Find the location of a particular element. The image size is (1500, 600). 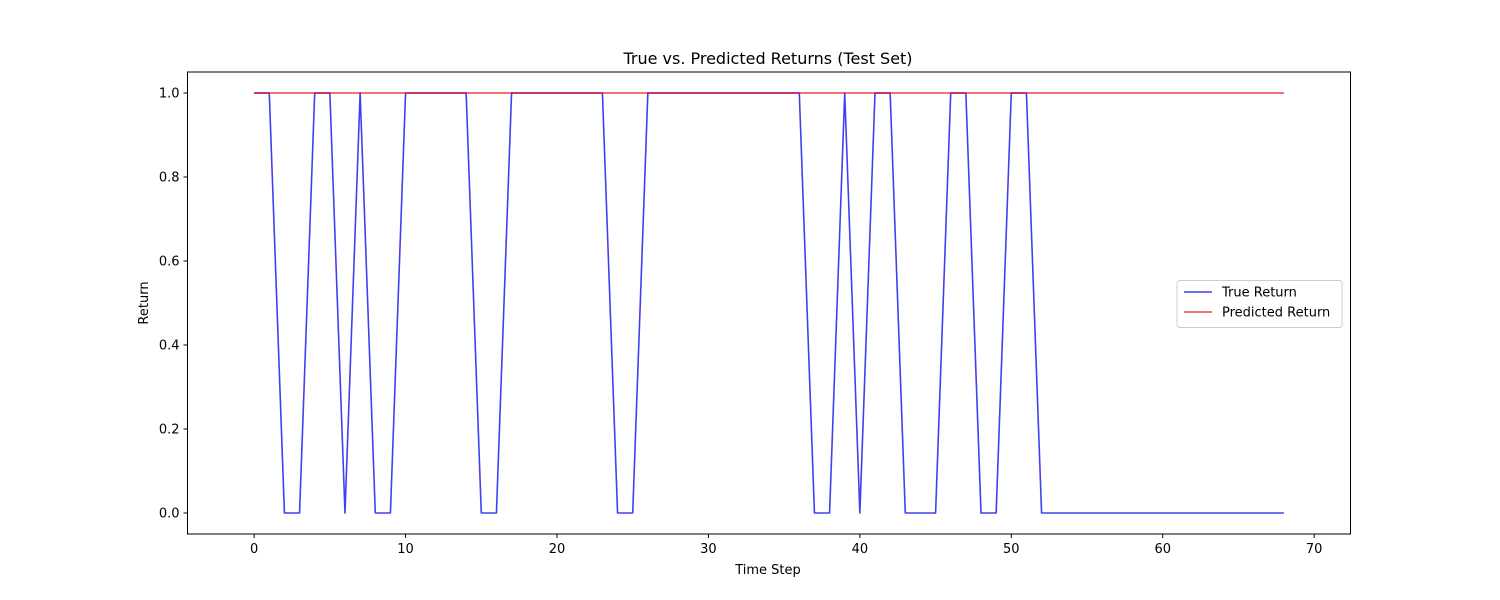

y-tick-label: 0.6 is located at coordinates (169, 262).